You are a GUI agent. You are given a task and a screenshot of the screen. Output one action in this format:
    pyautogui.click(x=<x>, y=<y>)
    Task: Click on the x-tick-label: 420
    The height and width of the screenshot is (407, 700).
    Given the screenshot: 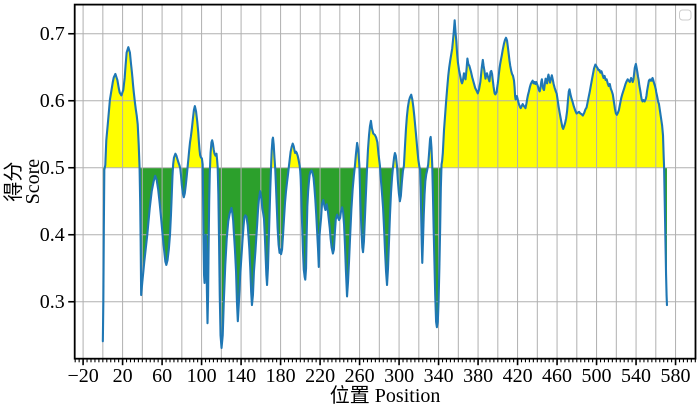 What is the action you would take?
    pyautogui.click(x=518, y=376)
    